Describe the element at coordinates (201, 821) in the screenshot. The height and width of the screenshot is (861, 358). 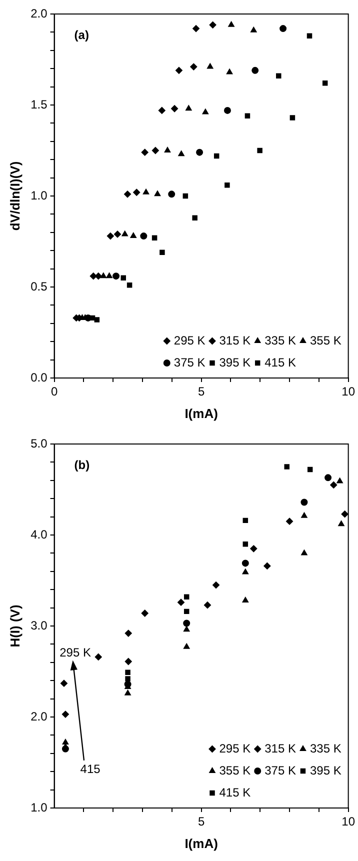
I see `x-tick-label: 5` at that location.